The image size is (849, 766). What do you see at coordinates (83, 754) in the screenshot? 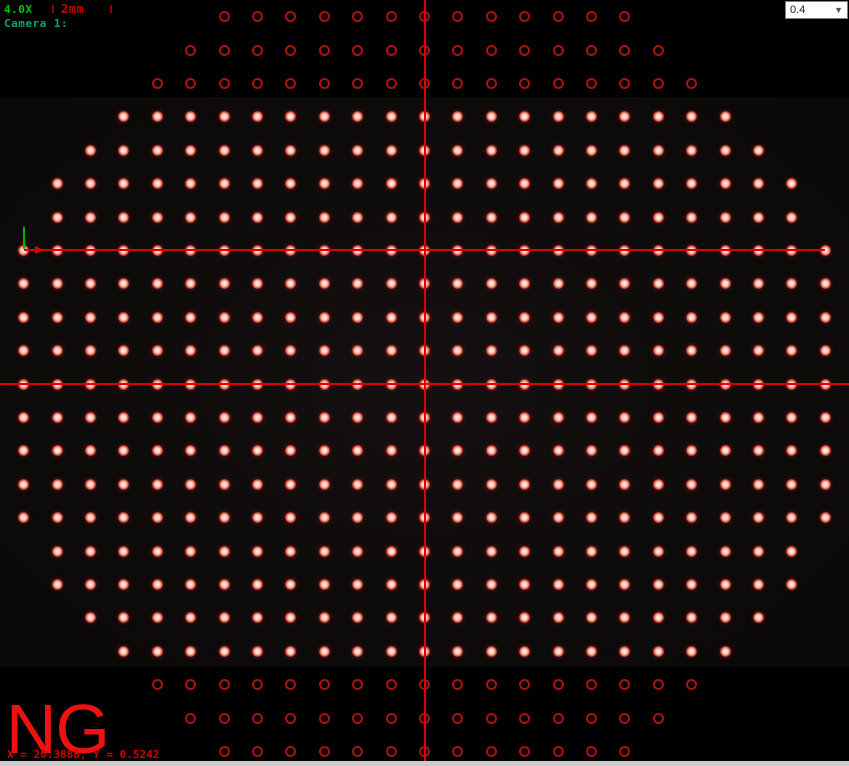
I see `cursor-coordinates-readout: X = 20.3888, Y = 0.5242` at bounding box center [83, 754].